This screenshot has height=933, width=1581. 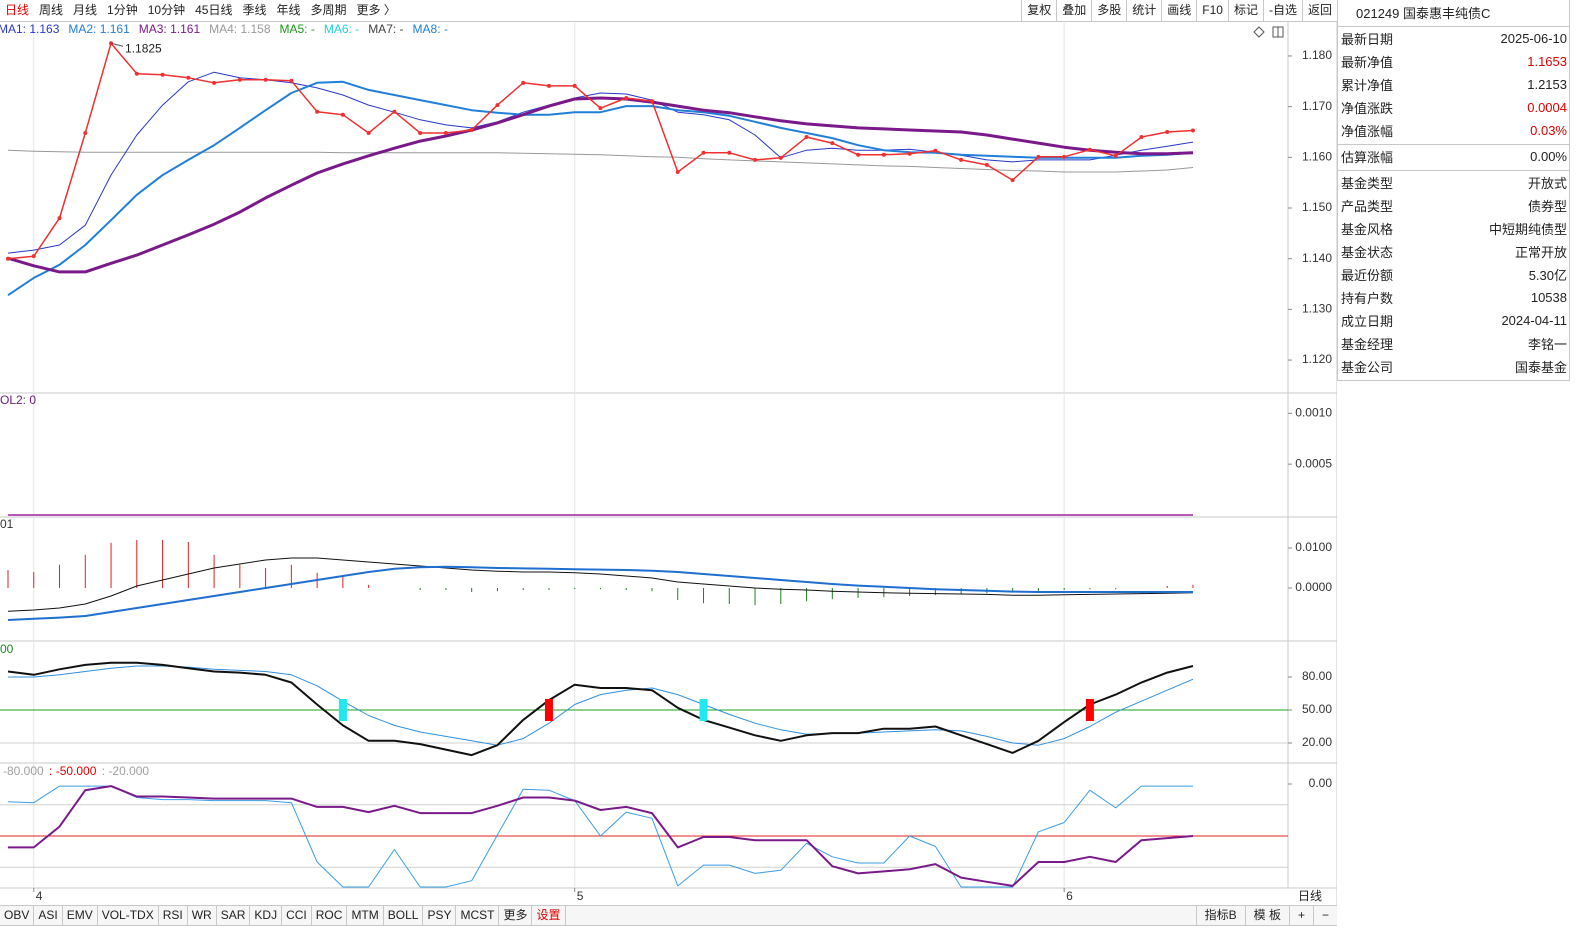 What do you see at coordinates (1534, 320) in the screenshot?
I see `info-value: 2024-04-11` at bounding box center [1534, 320].